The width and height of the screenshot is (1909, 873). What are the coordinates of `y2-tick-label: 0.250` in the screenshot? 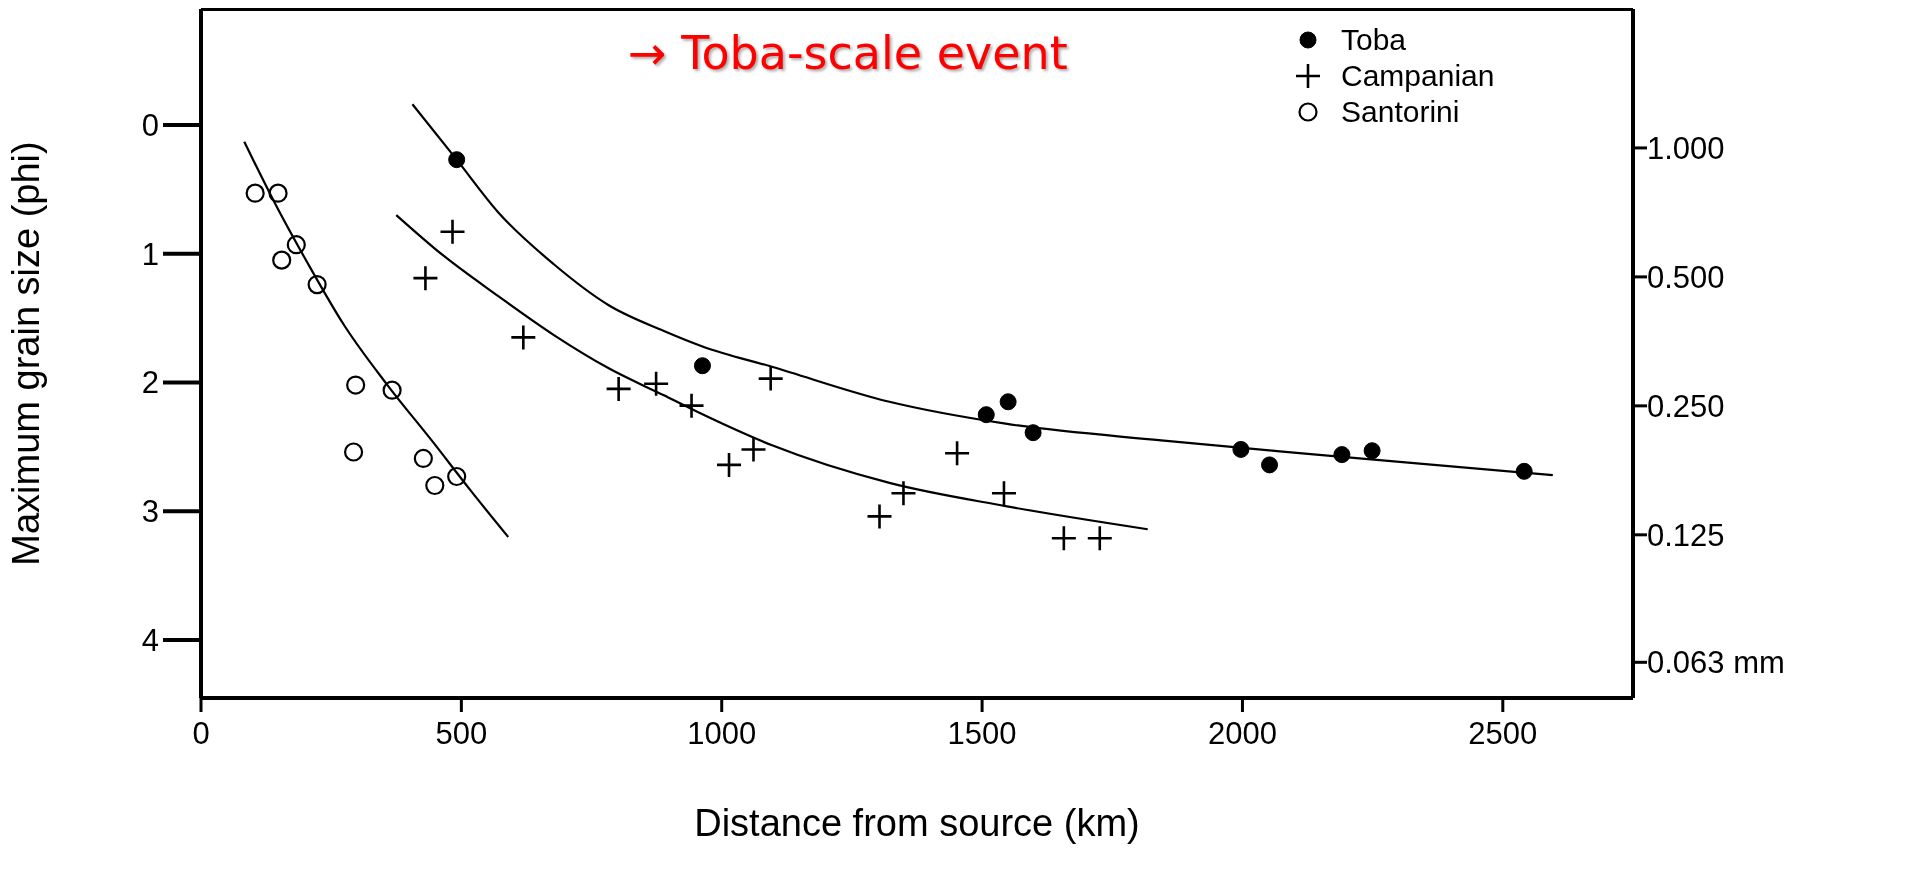 It's located at (1686, 406).